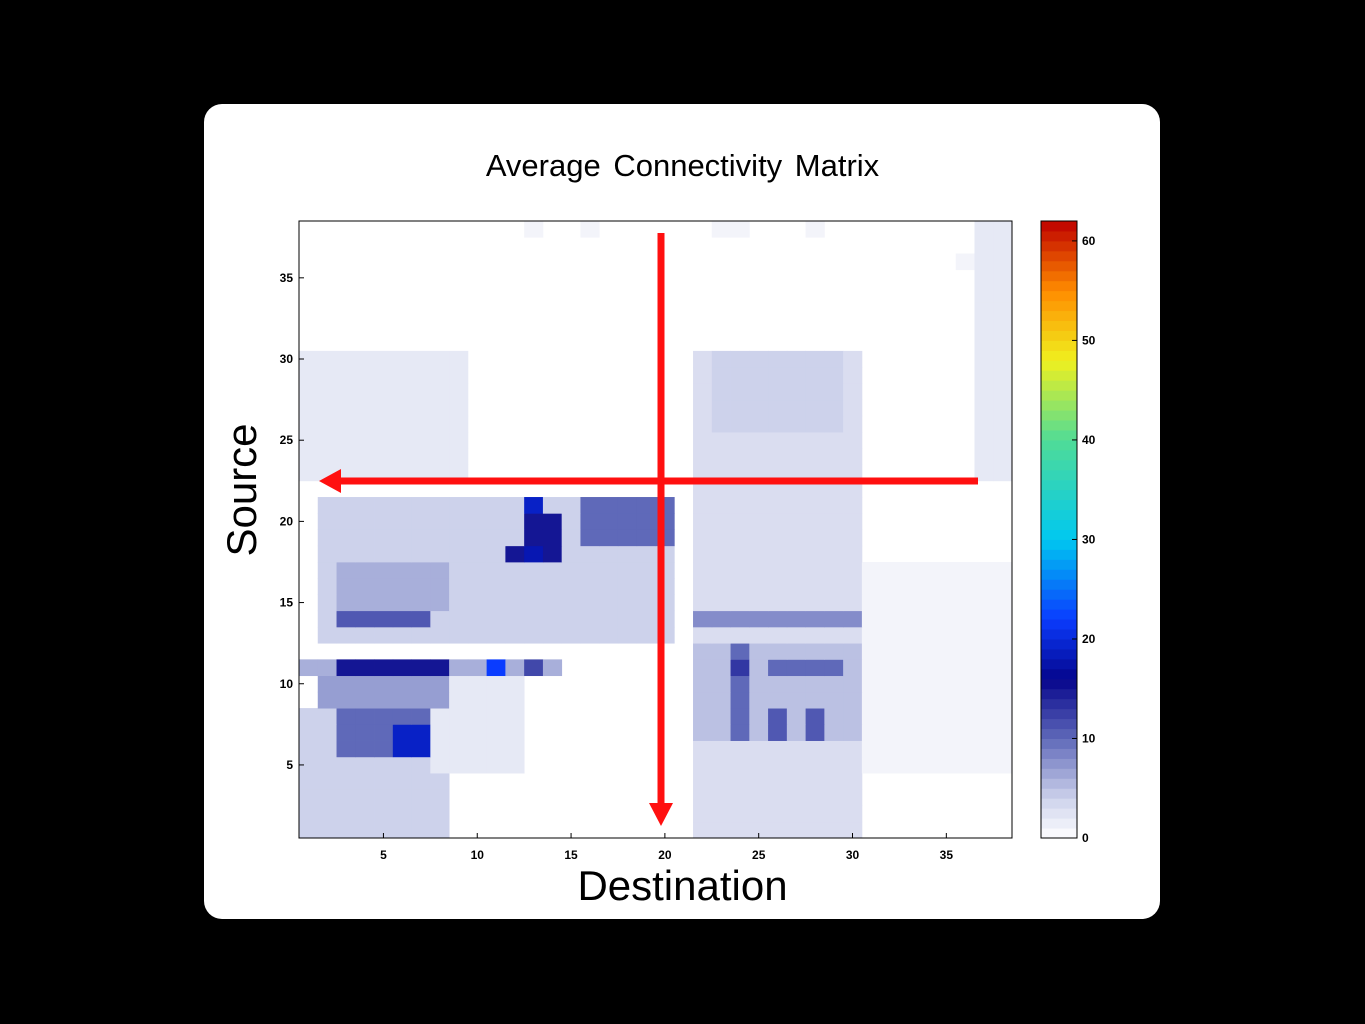  Describe the element at coordinates (1089, 440) in the screenshot. I see `colorbar-tick-label: 40` at that location.